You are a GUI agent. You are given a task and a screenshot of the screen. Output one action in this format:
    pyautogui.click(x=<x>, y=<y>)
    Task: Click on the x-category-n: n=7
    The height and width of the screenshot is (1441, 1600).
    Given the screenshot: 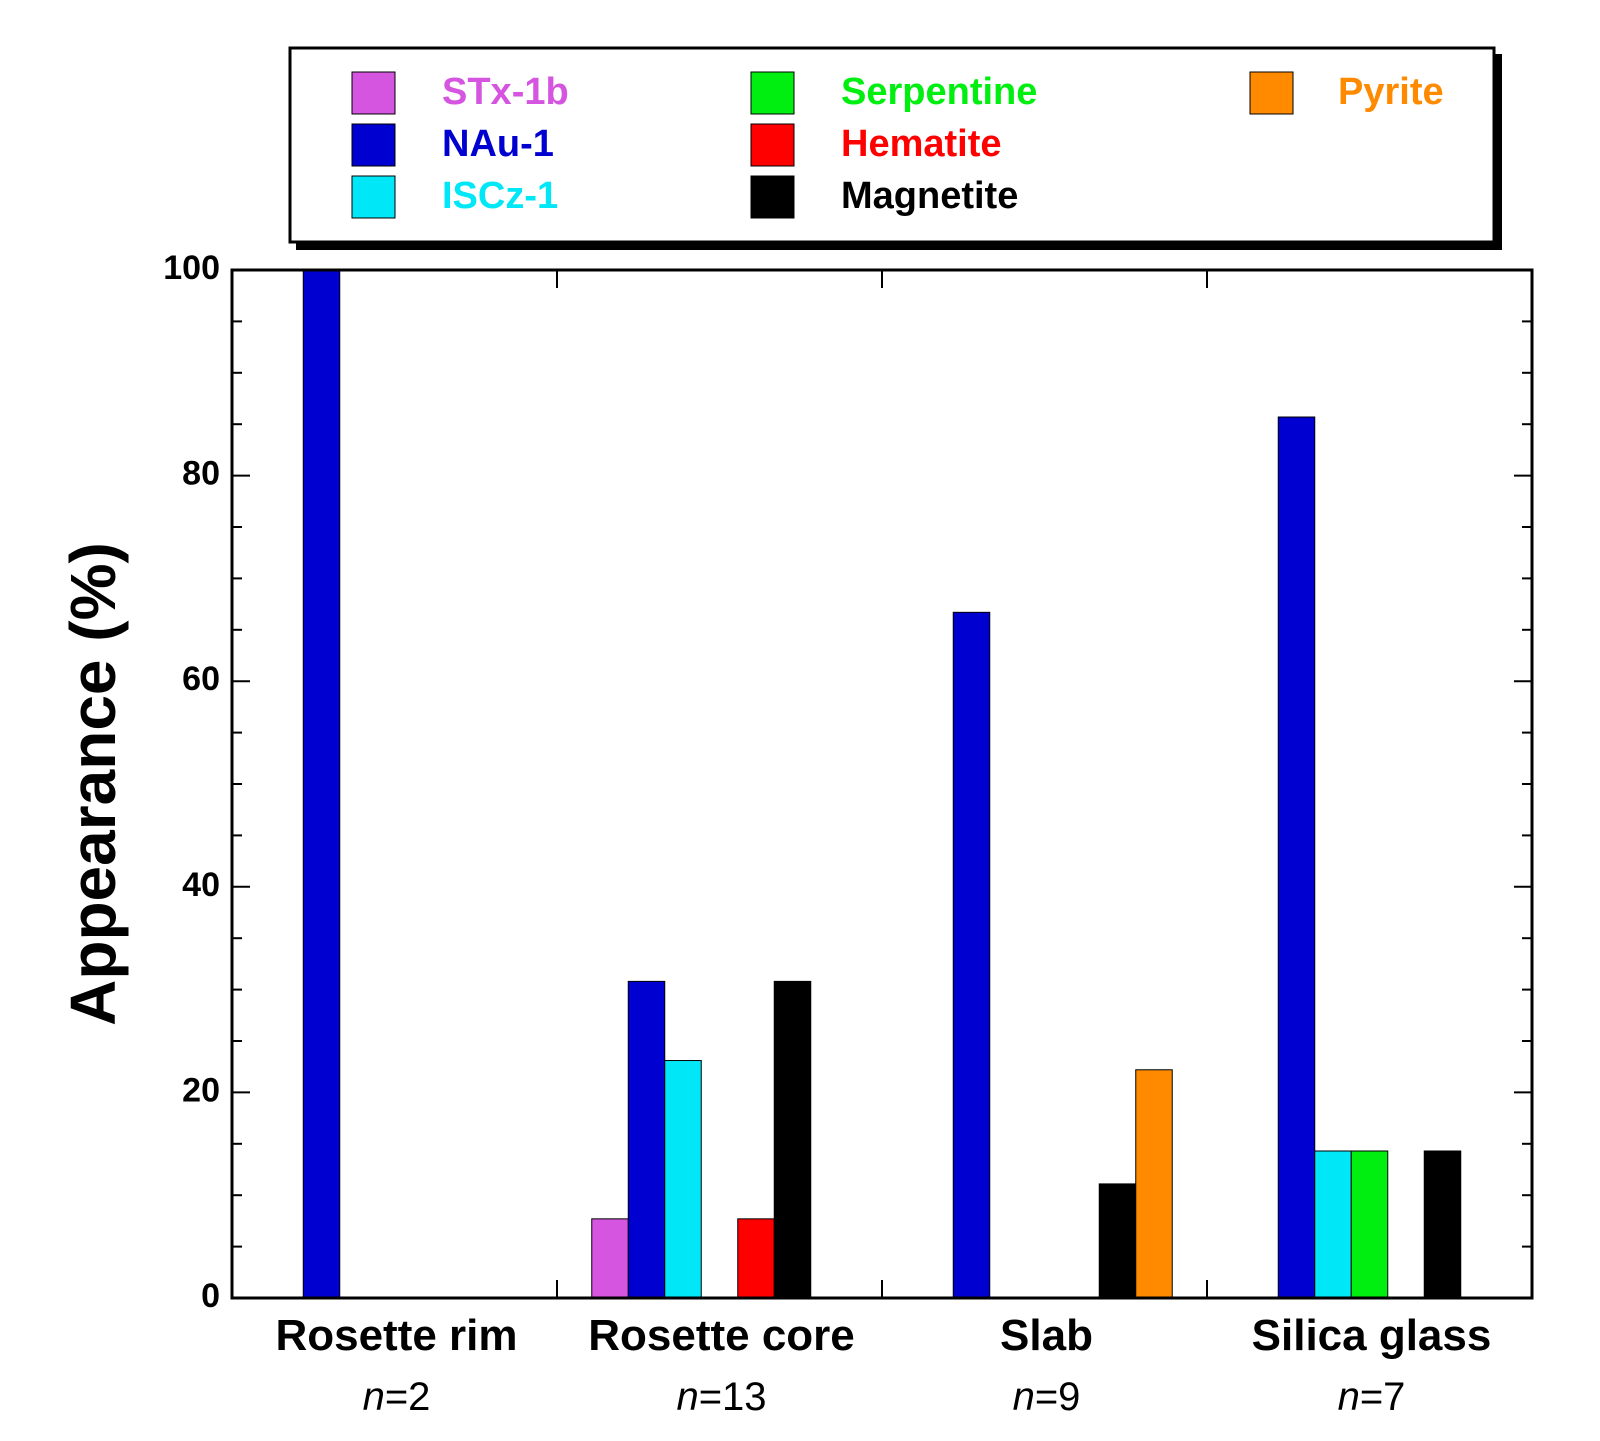 What is the action you would take?
    pyautogui.click(x=1372, y=1397)
    